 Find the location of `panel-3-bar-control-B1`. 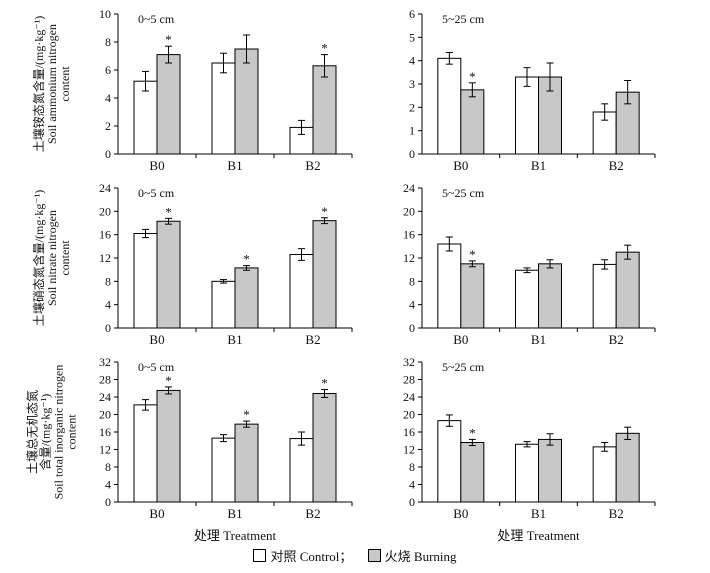

panel-3-bar-control-B1 is located at coordinates (527, 299).